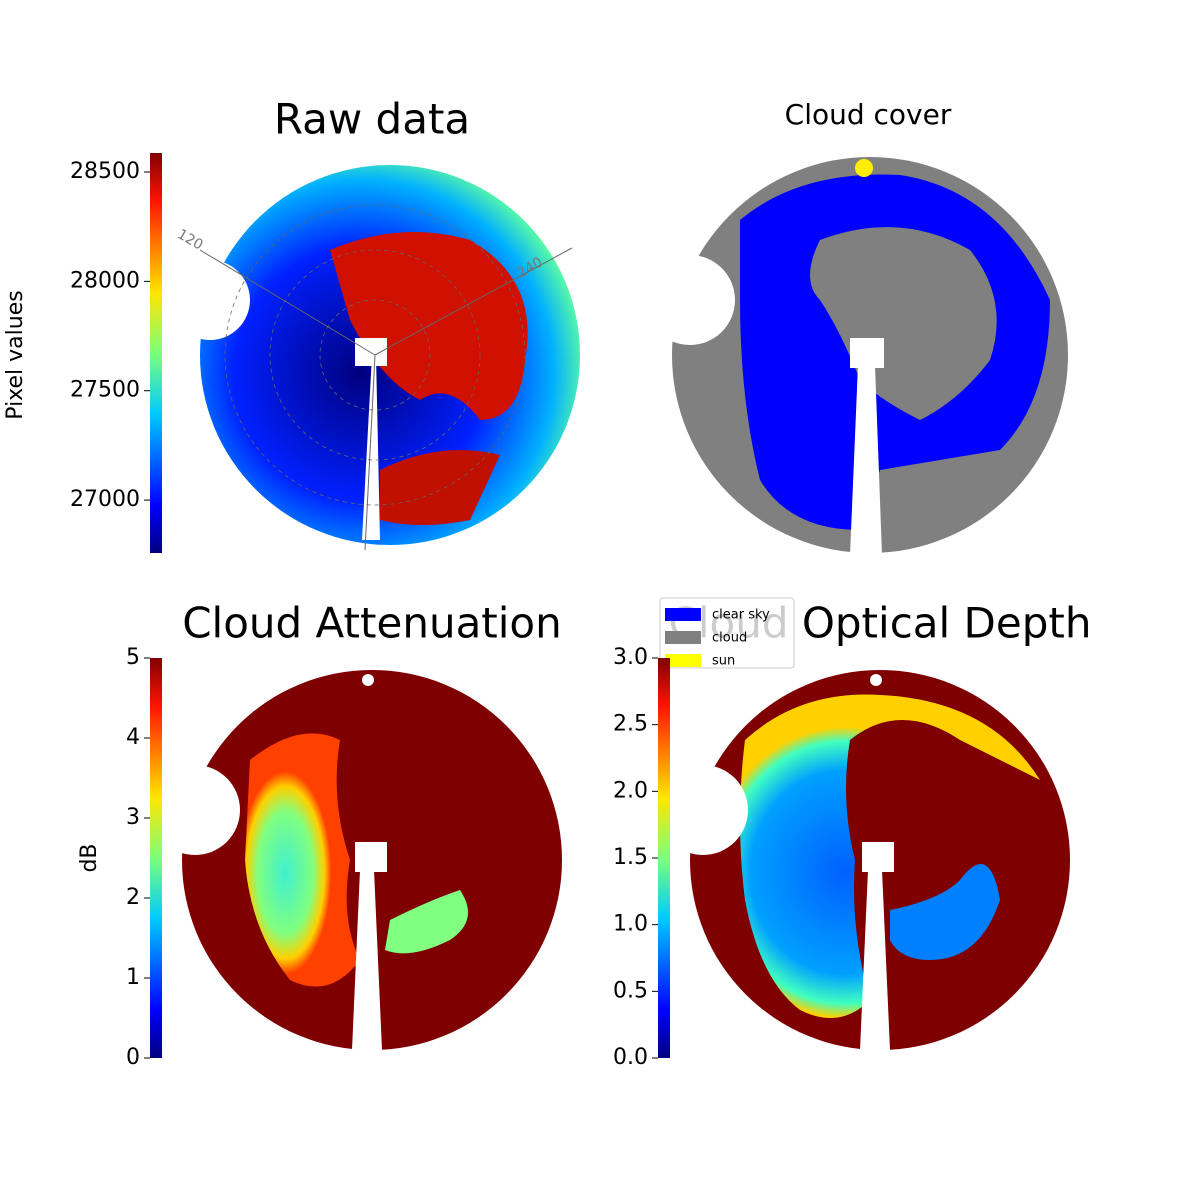 This screenshot has width=1200, height=1200. I want to click on attenuation-image, so click(356, 860).